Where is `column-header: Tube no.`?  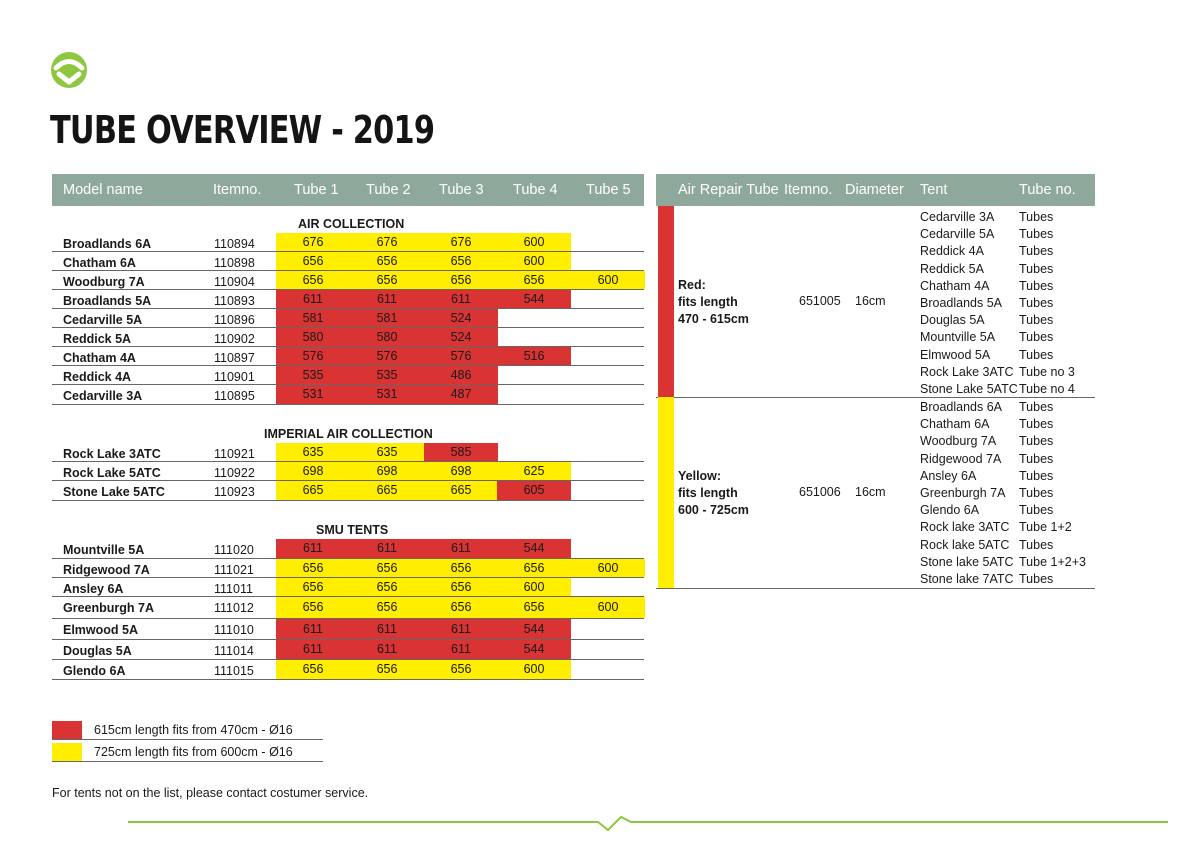
column-header: Tube no. is located at coordinates (1047, 190).